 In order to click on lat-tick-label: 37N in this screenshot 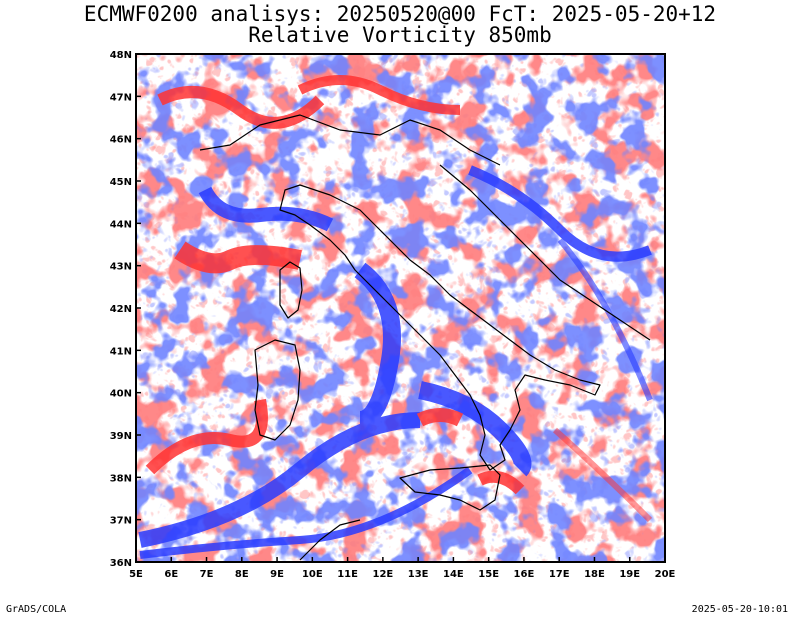, I will do `click(121, 521)`.